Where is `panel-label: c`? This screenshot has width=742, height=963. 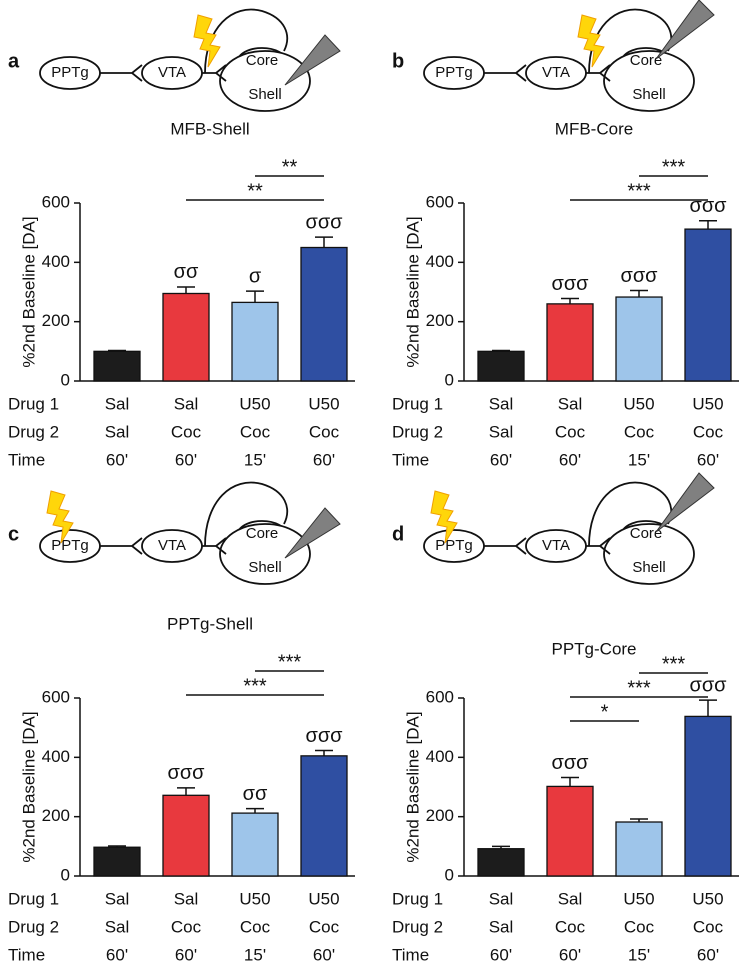
panel-label: c is located at coordinates (13, 534).